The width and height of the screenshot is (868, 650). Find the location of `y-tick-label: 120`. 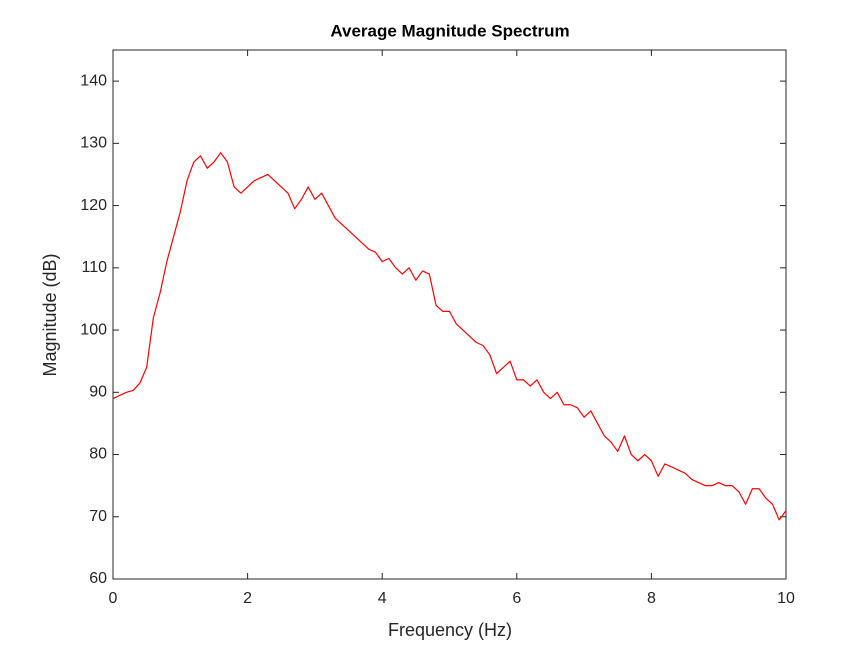

y-tick-label: 120 is located at coordinates (93, 205).